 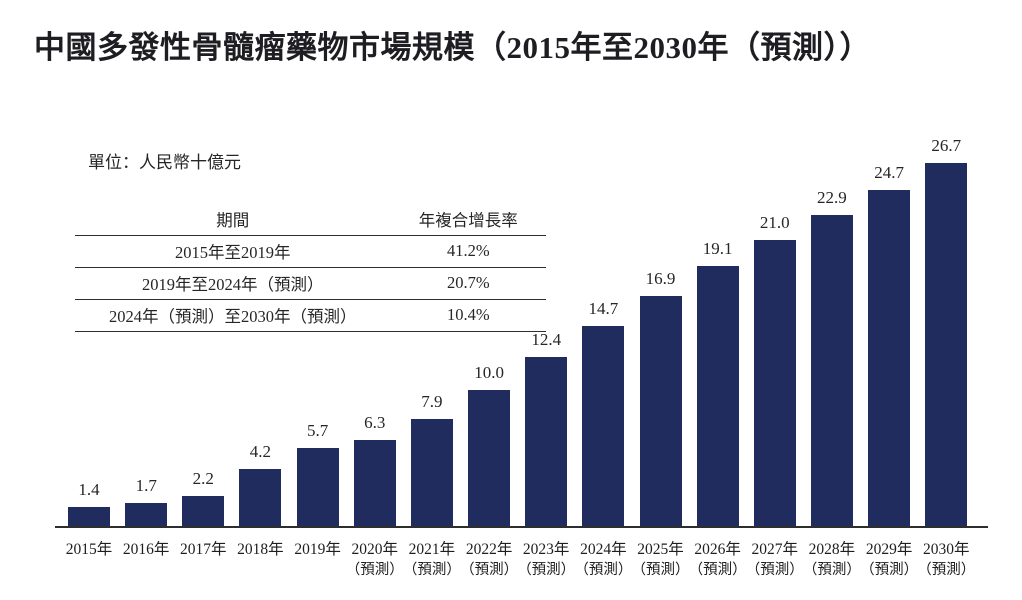 I want to click on bar-value-label: 2.2, so click(x=203, y=478).